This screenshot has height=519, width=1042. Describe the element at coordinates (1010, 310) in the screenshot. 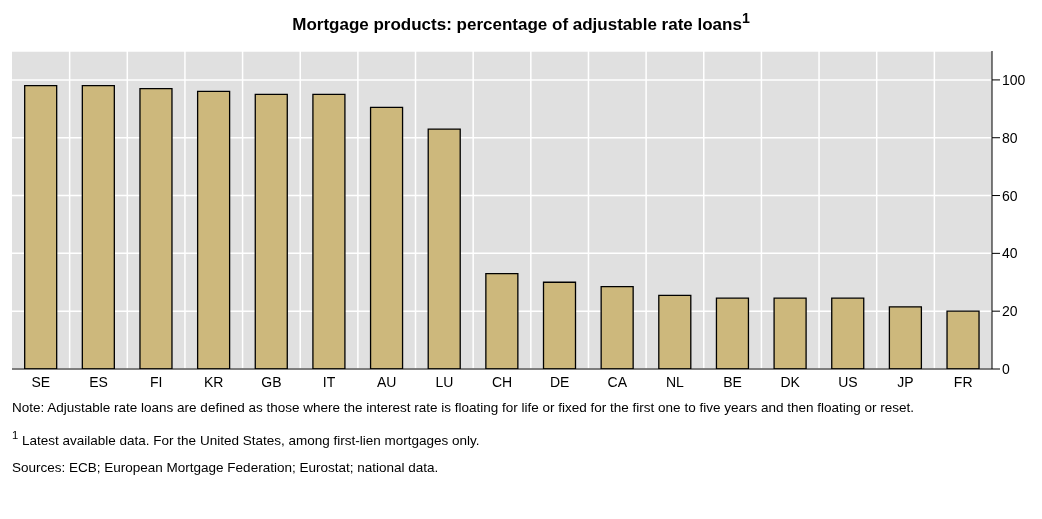

I see `y-tick-label: 20` at that location.